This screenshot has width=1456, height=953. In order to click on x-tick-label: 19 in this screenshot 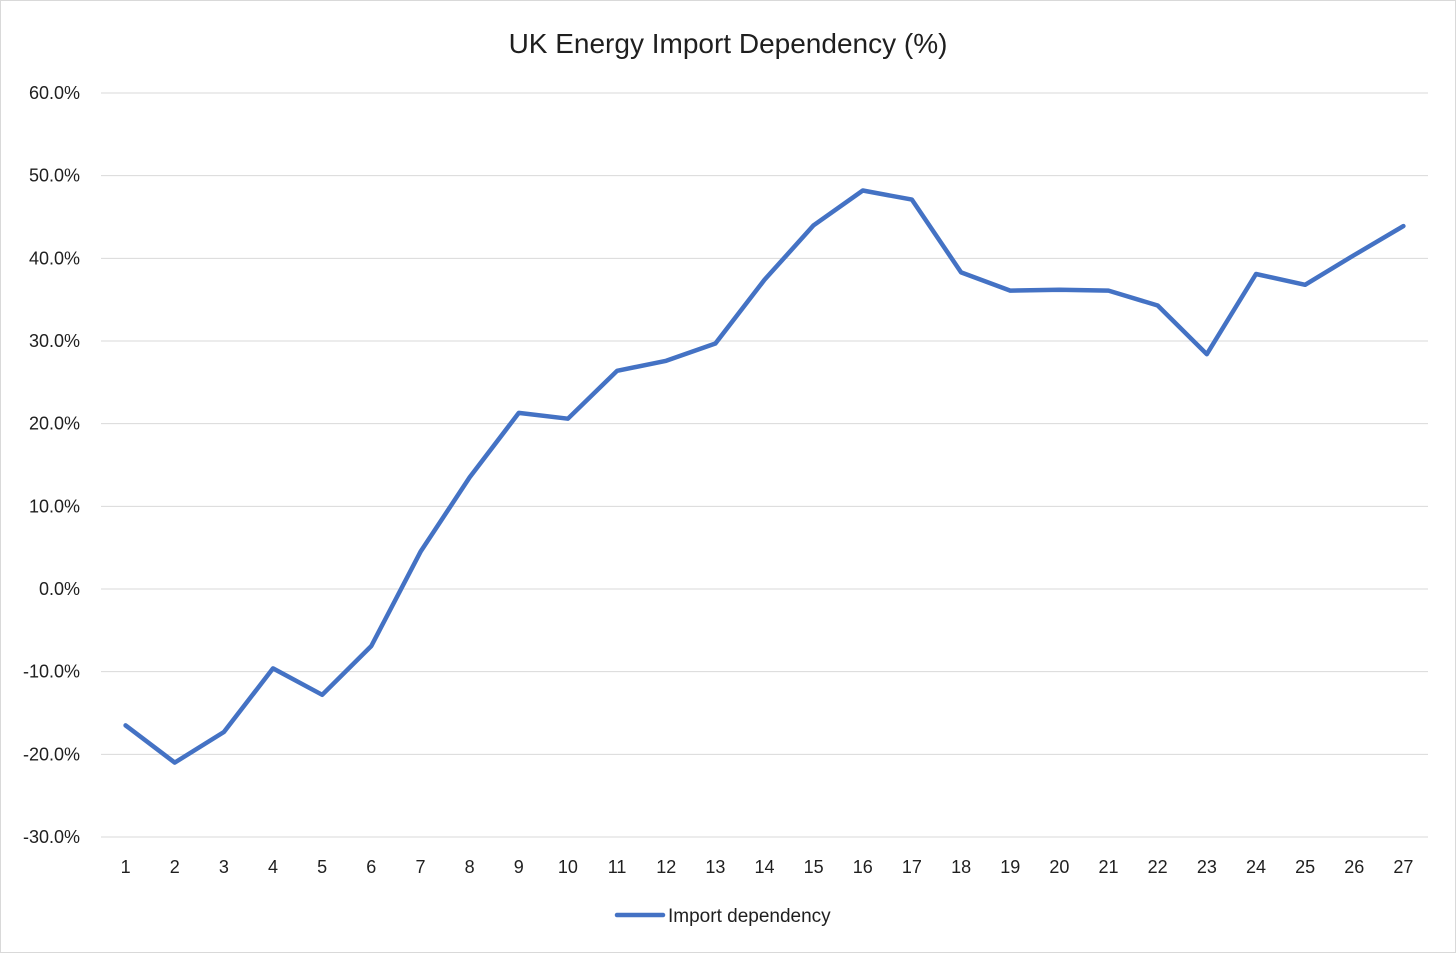, I will do `click(1010, 867)`.